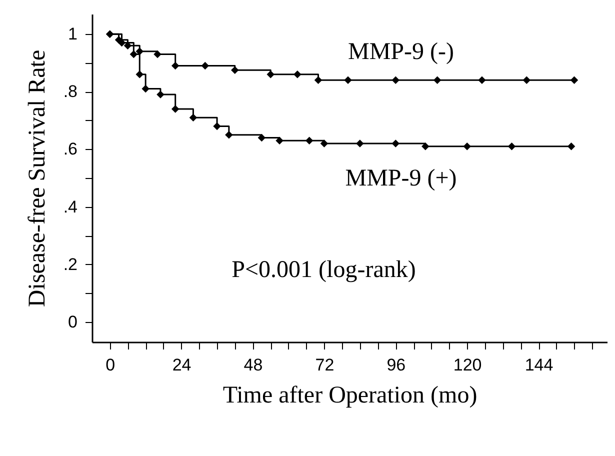  Describe the element at coordinates (324, 365) in the screenshot. I see `x-tick-label: 72` at that location.